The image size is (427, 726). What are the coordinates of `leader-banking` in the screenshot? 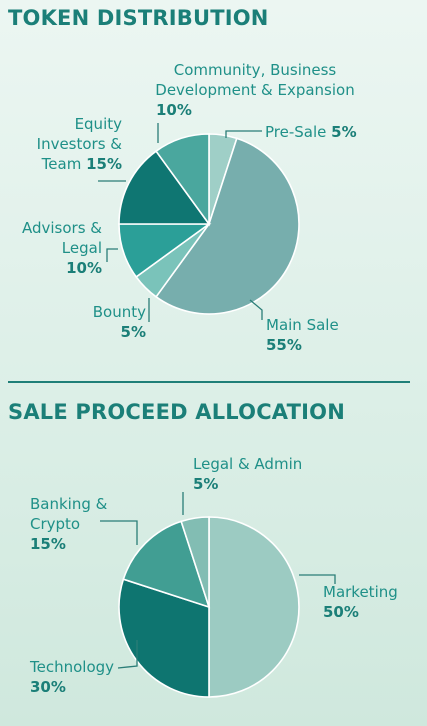 It's located at (119, 532).